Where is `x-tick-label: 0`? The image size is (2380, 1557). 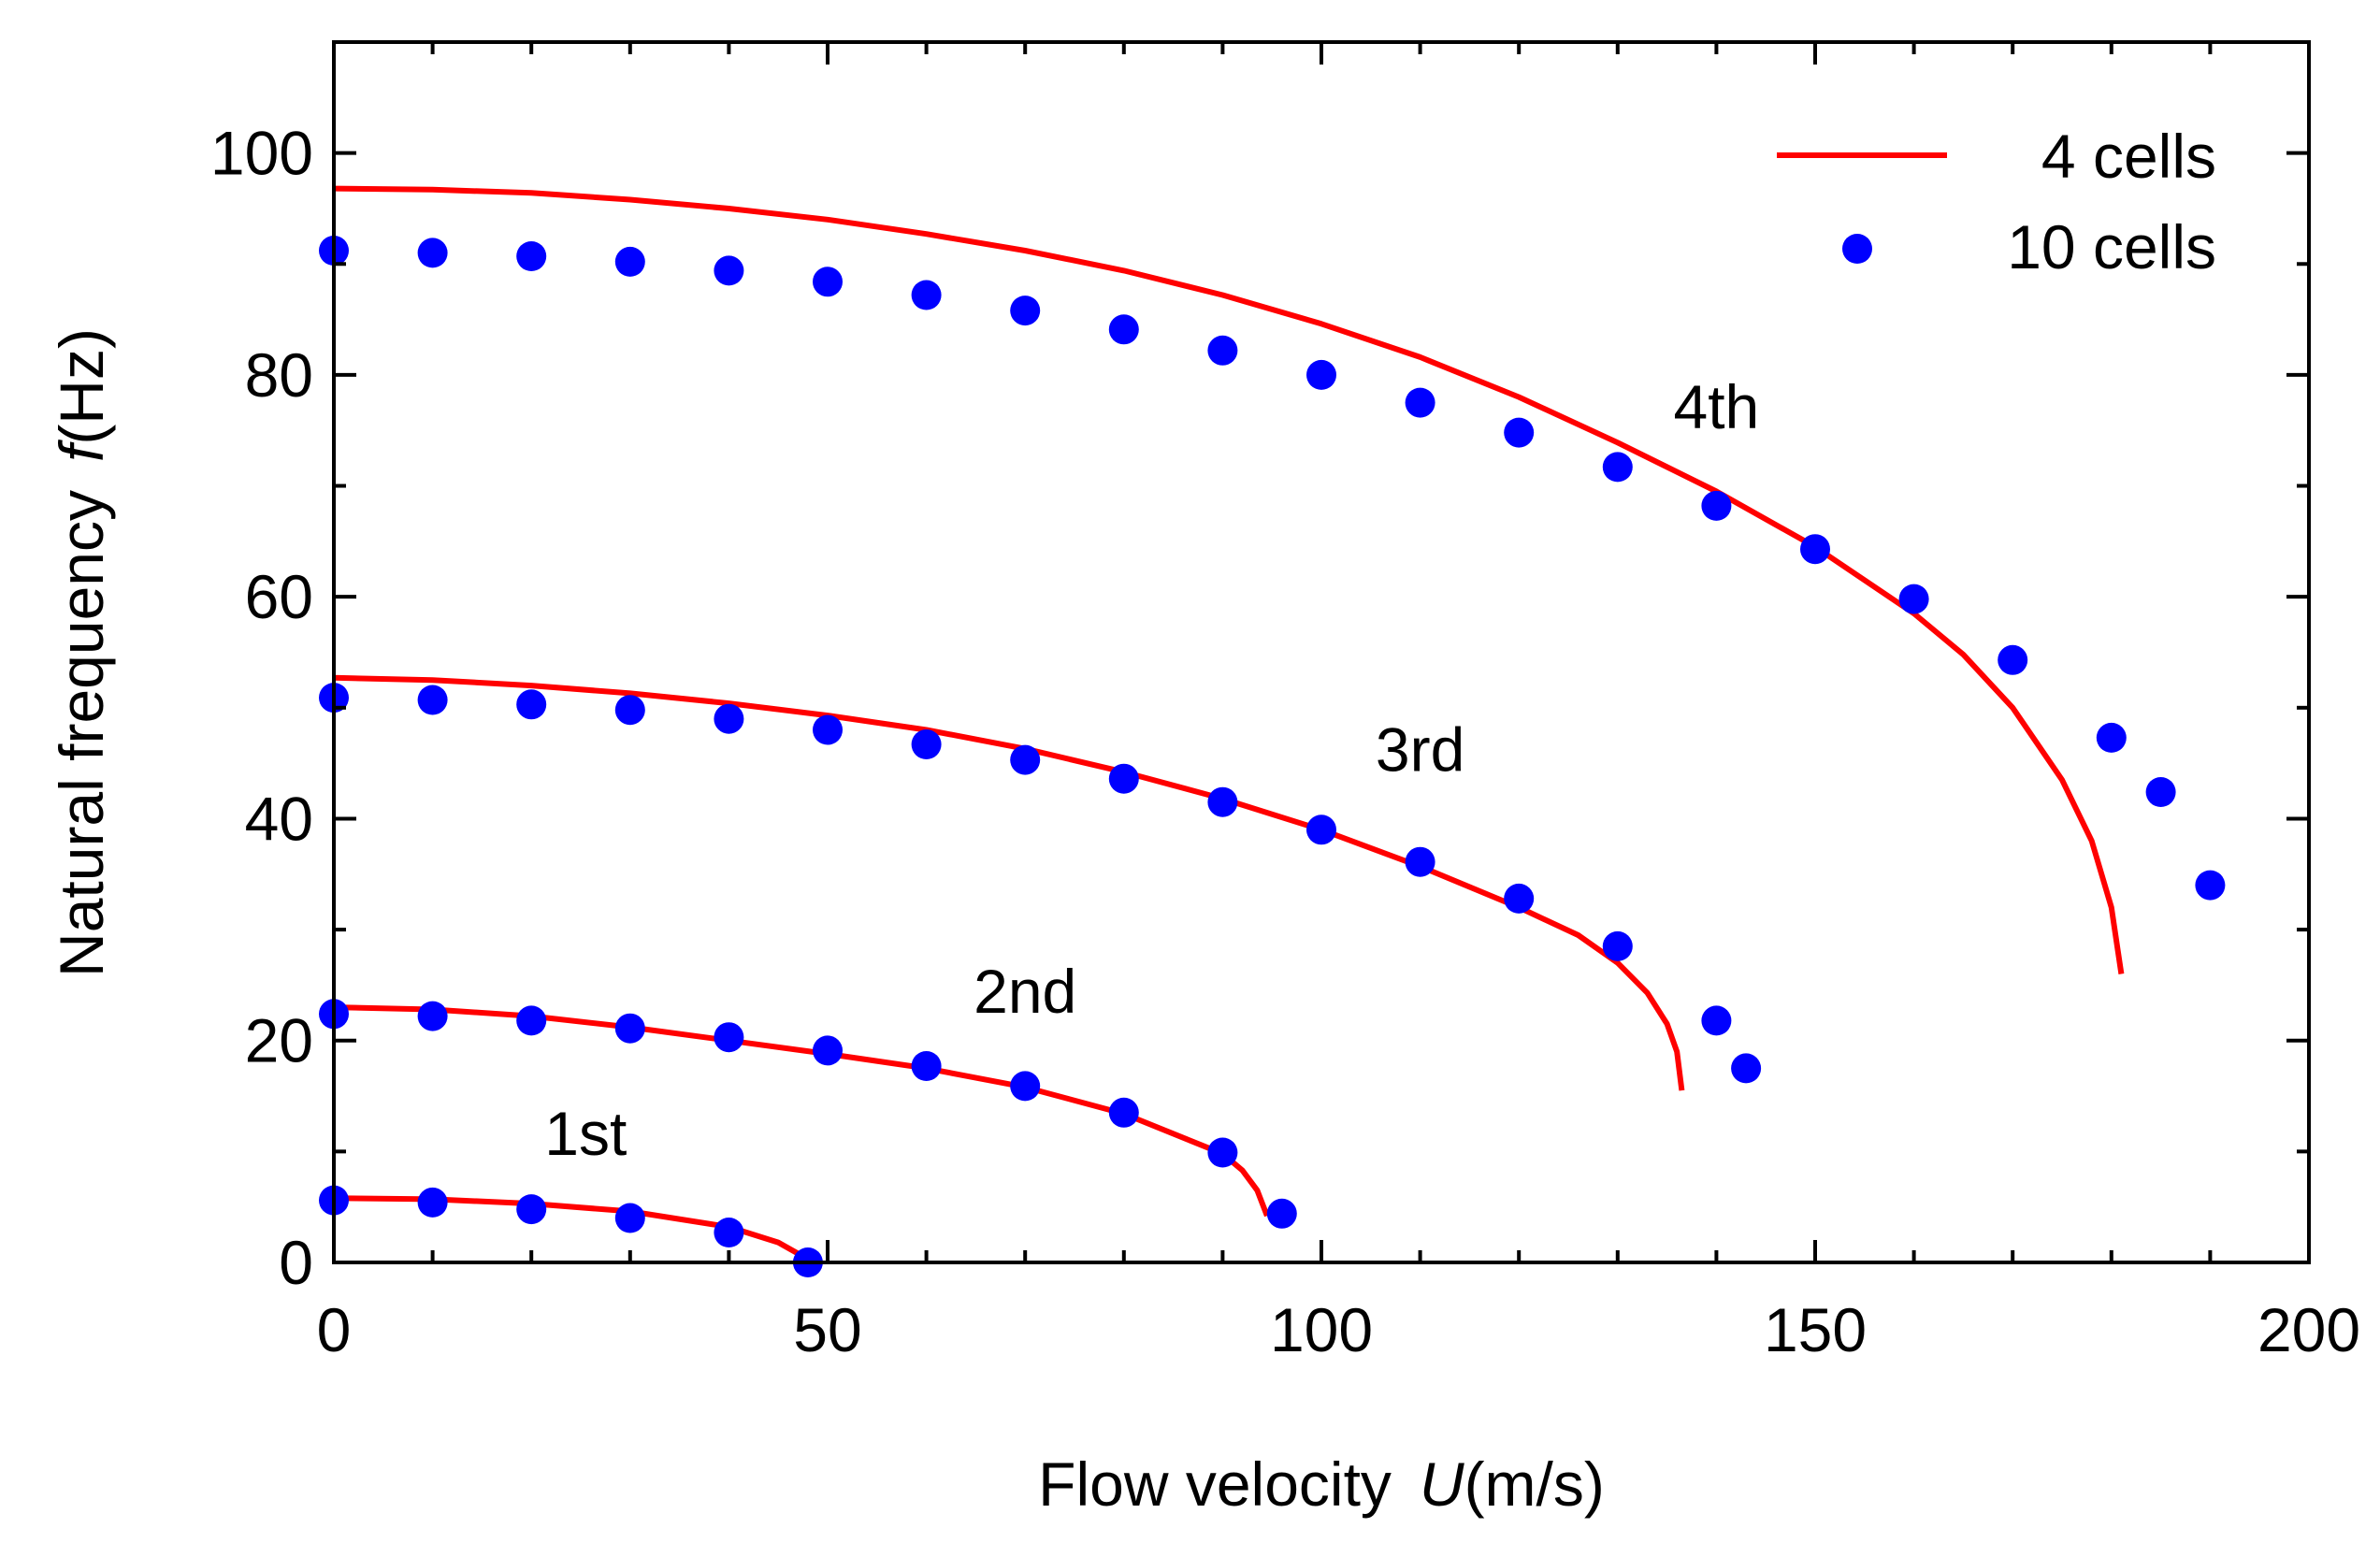 x-tick-label: 0 is located at coordinates (334, 1329).